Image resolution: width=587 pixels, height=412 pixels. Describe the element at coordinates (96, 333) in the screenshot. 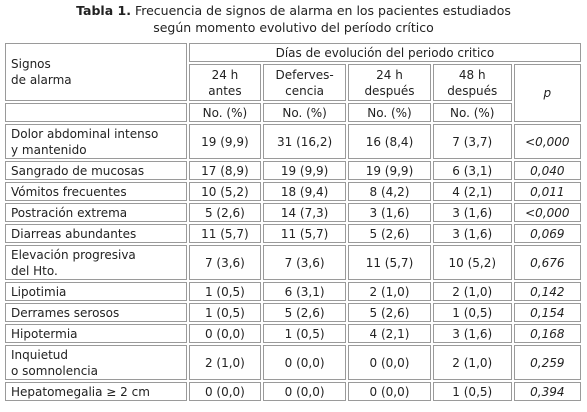

I see `row-label: Hipotermia` at that location.